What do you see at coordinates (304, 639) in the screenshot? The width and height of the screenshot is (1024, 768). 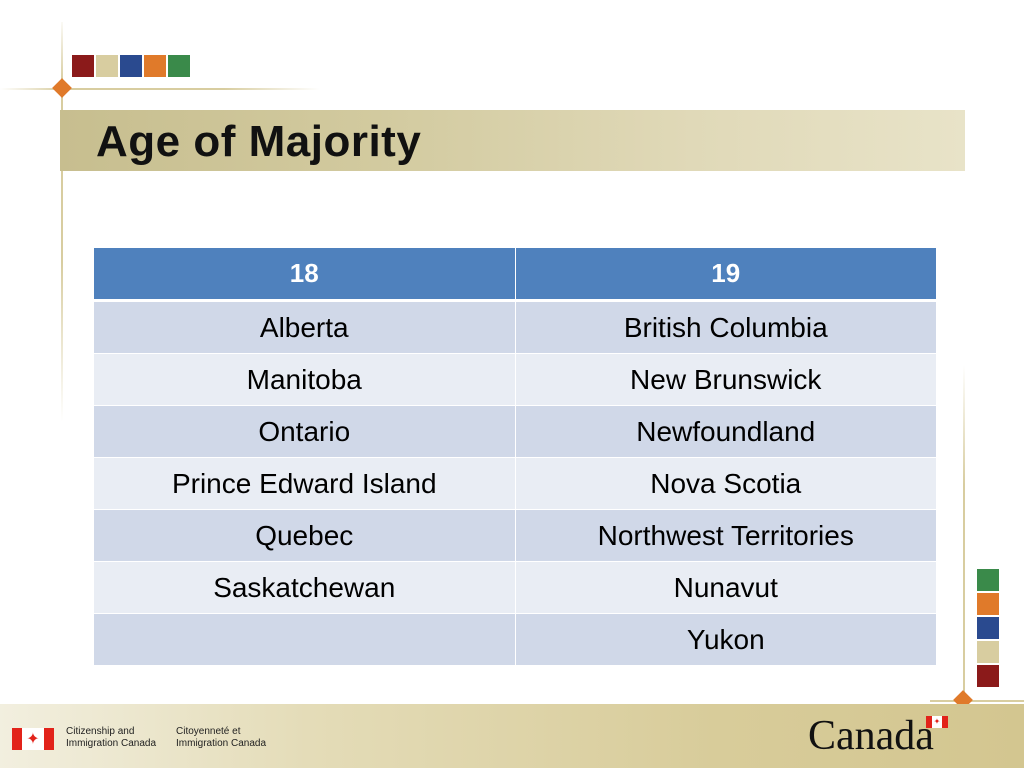 I see `table-cell` at bounding box center [304, 639].